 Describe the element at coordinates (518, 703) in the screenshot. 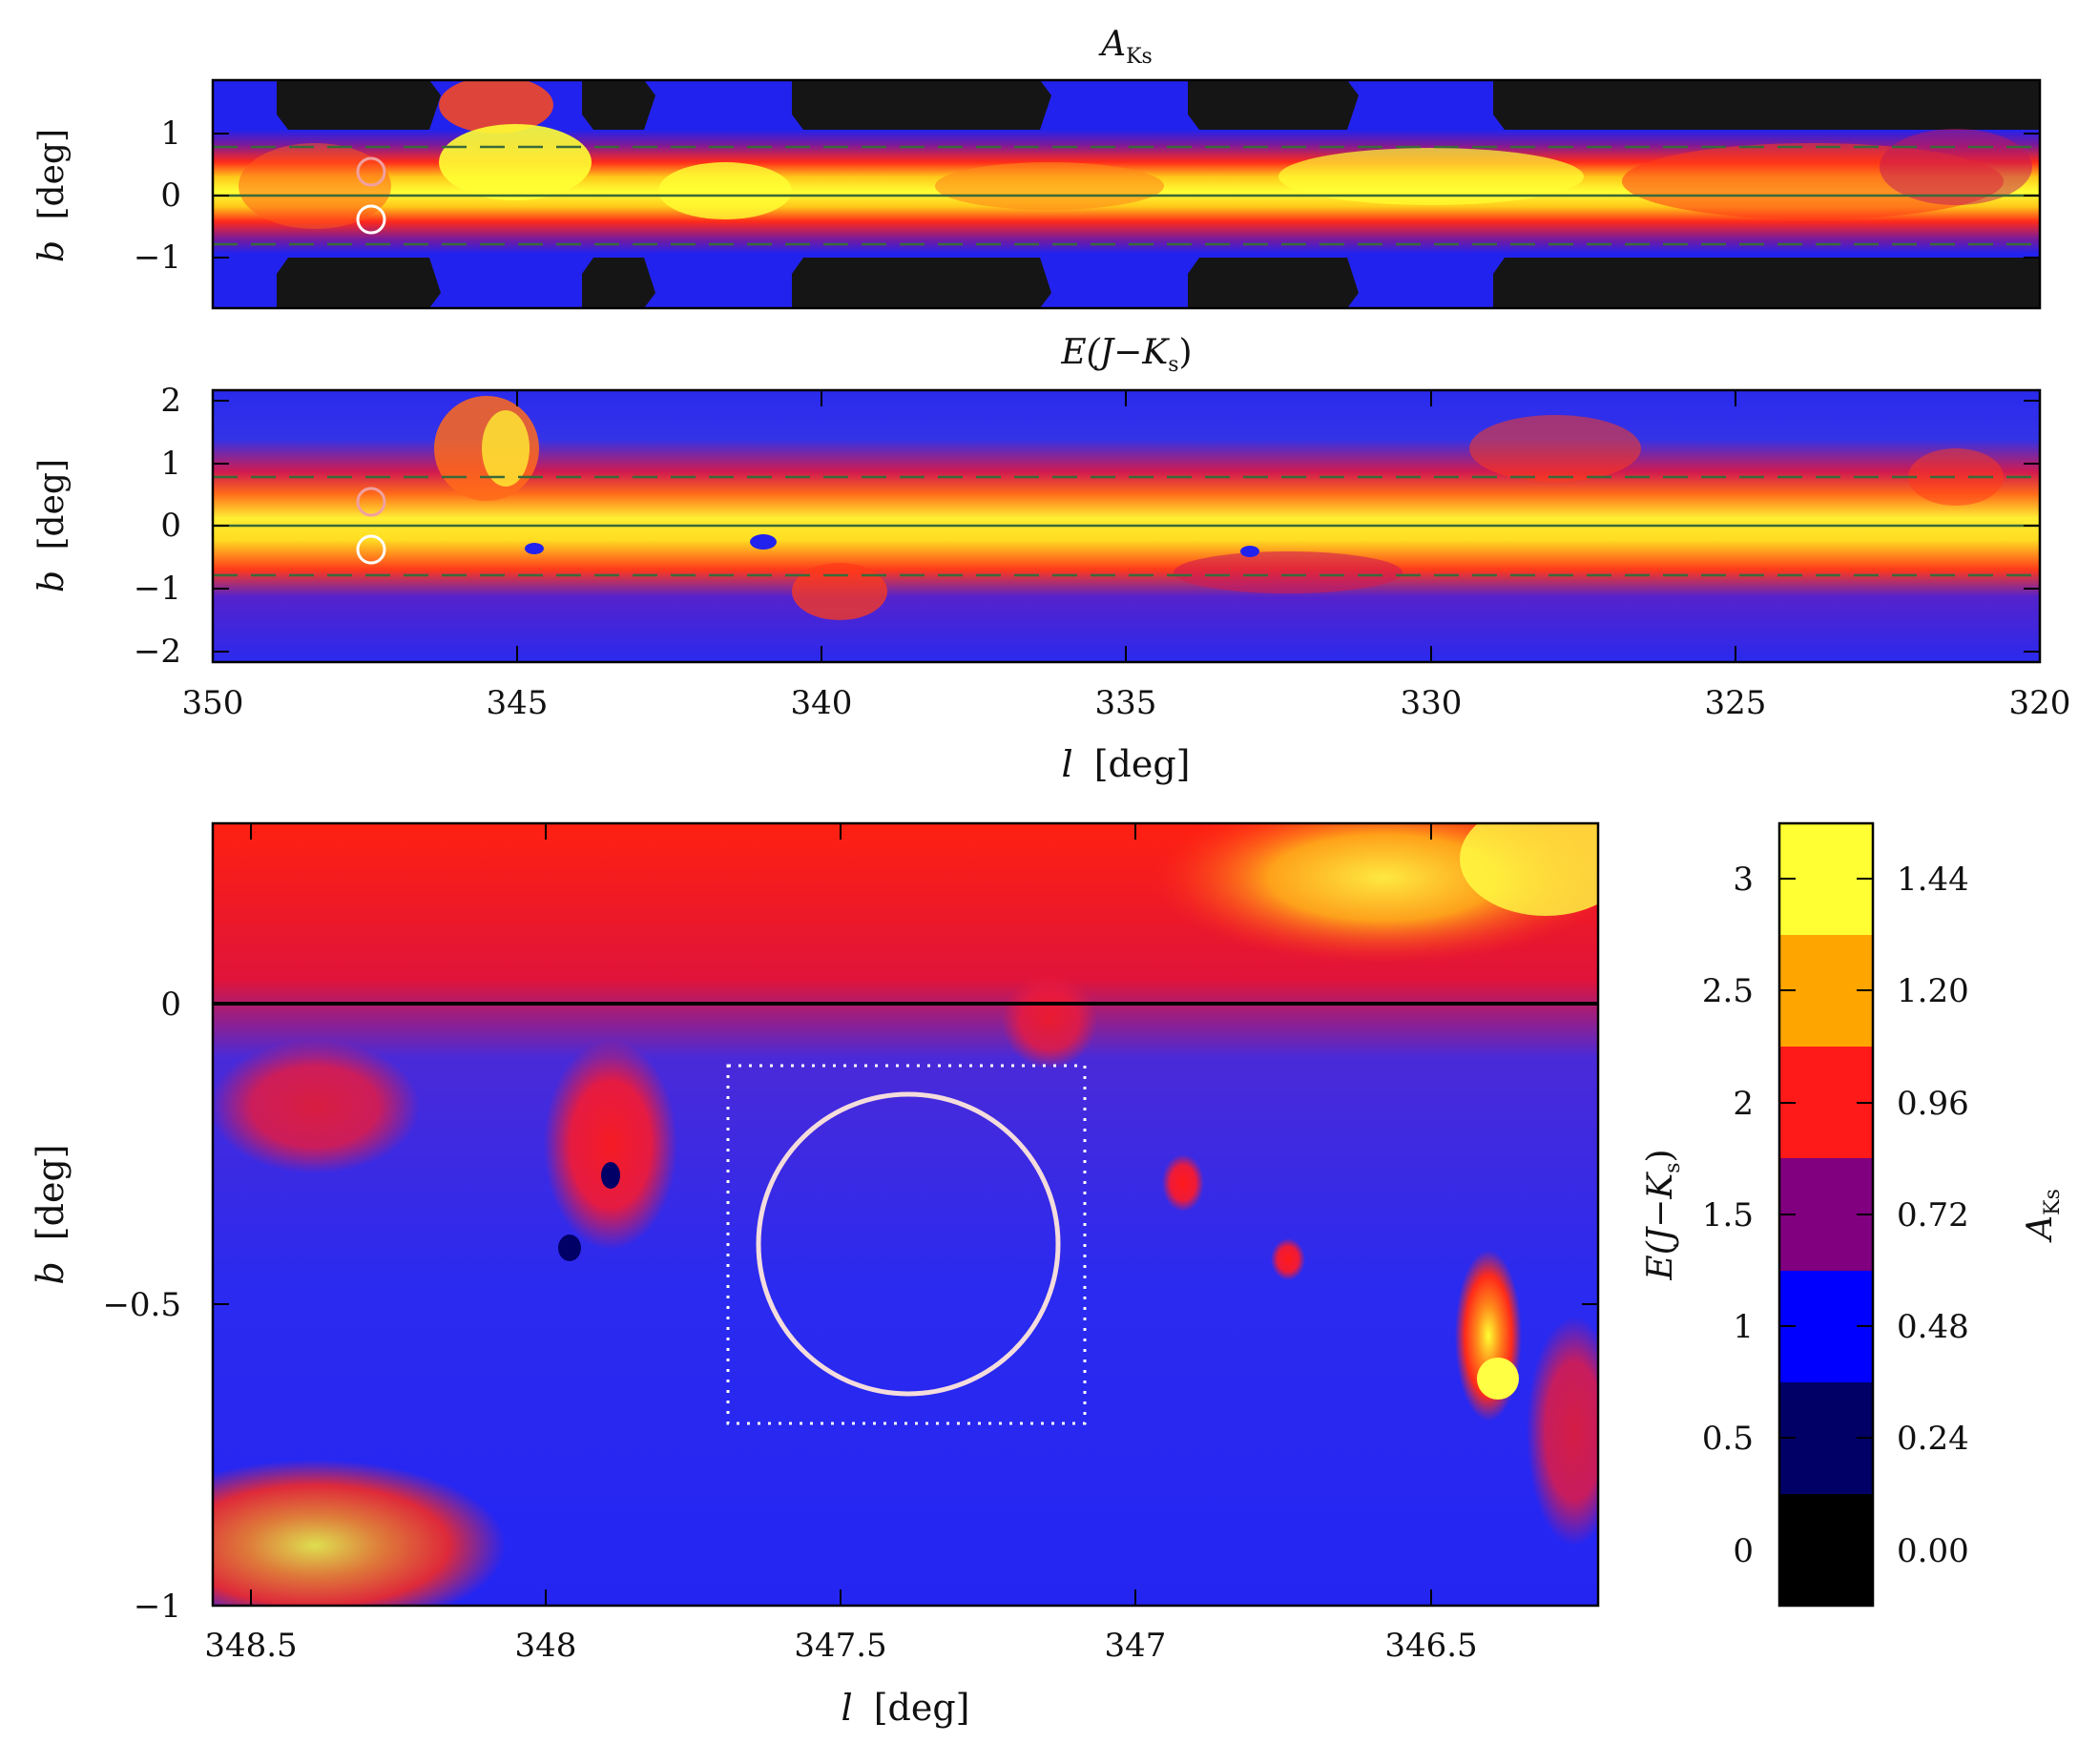

I see `middle-xtick-label: 345` at that location.